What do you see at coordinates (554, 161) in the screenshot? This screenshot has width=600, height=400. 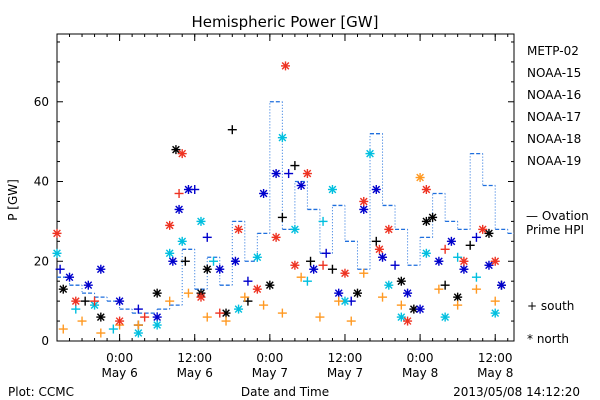 I see `legend-entry: NOAA-19` at bounding box center [554, 161].